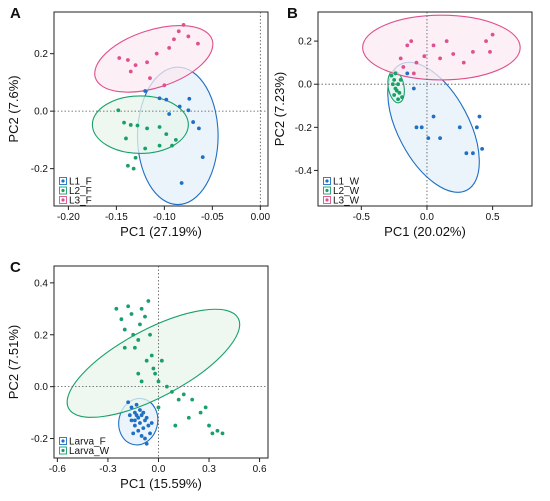  Describe the element at coordinates (346, 201) in the screenshot. I see `legend-label: L3_W` at that location.